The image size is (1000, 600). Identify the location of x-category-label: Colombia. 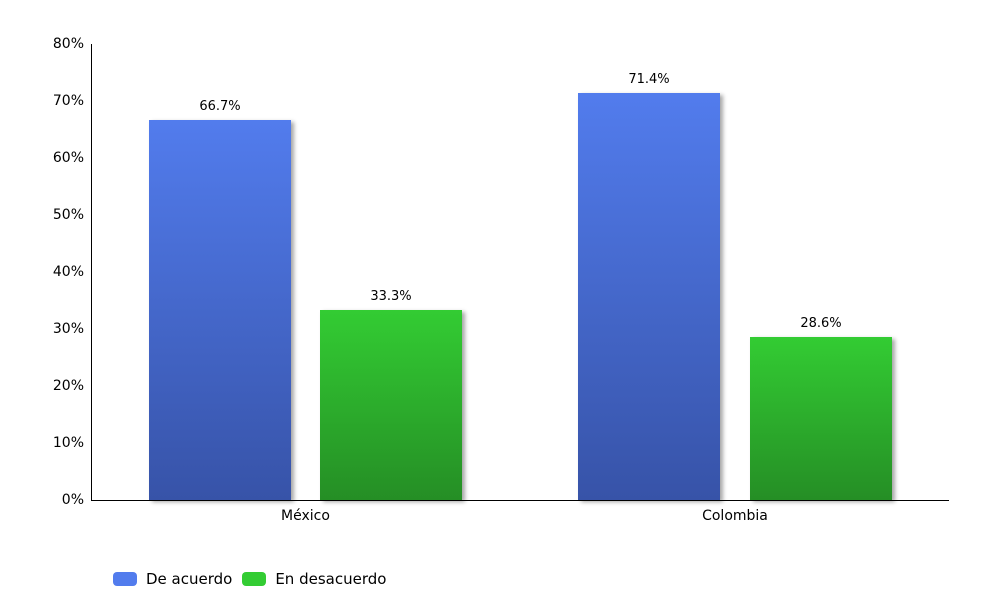
(735, 516).